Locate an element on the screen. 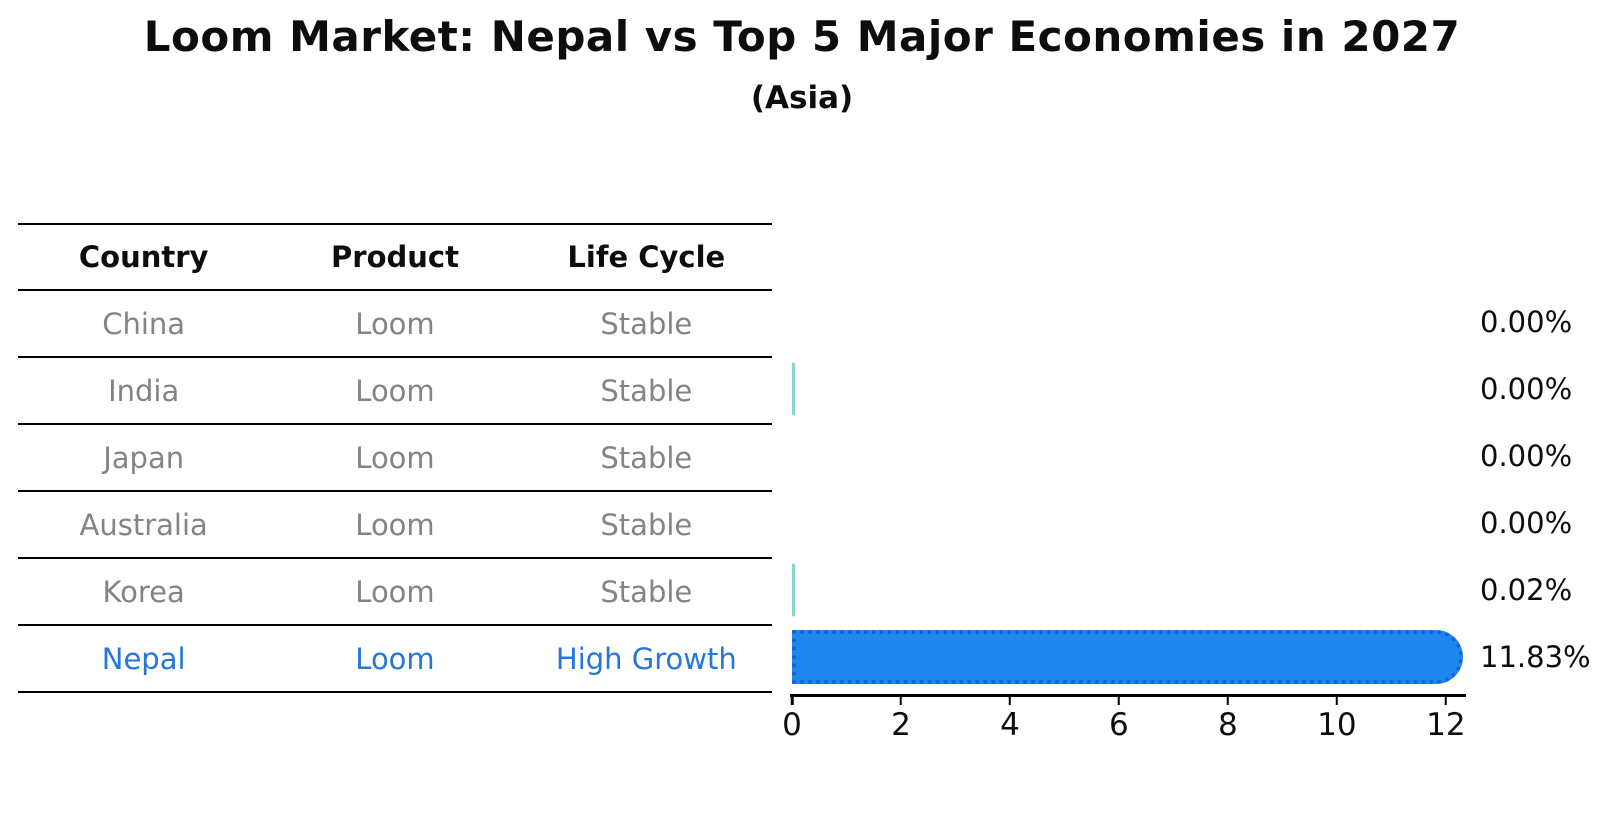  table-header-row: Country Product Life Cycle is located at coordinates (395, 257).